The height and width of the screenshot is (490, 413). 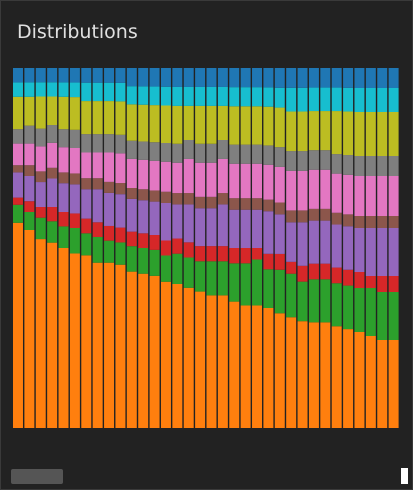 What do you see at coordinates (404, 476) in the screenshot?
I see `resize-handle` at bounding box center [404, 476].